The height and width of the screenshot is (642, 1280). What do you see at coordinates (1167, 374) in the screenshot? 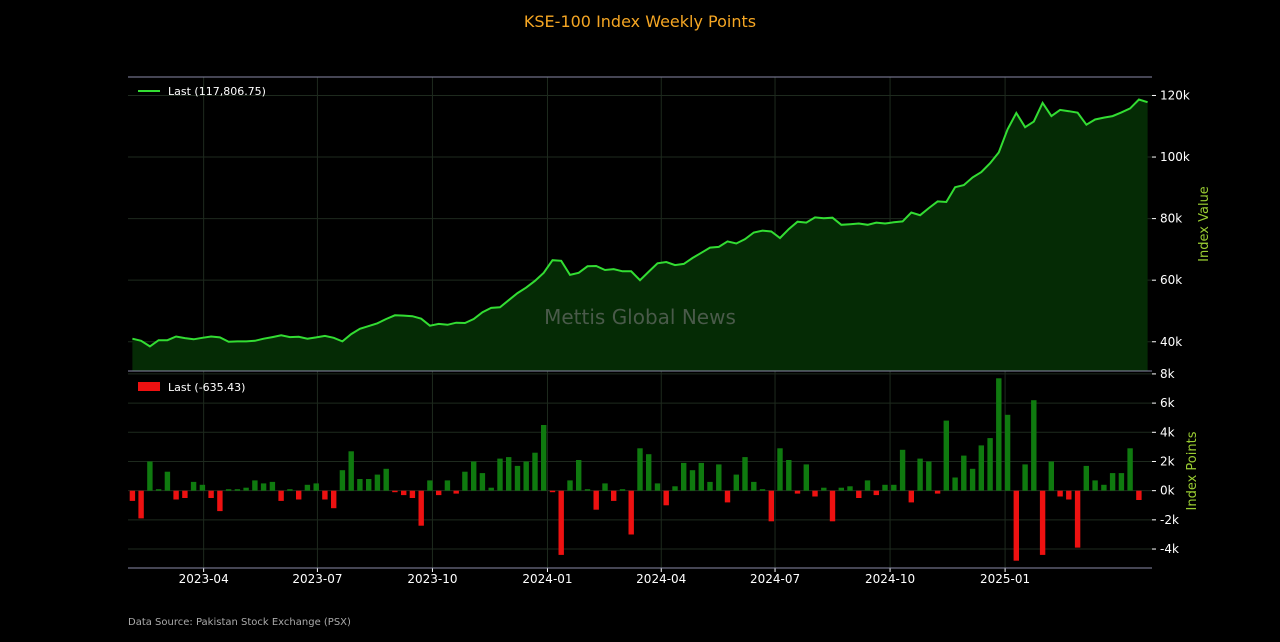
I see `points-ytick-label: 8k` at bounding box center [1167, 374].